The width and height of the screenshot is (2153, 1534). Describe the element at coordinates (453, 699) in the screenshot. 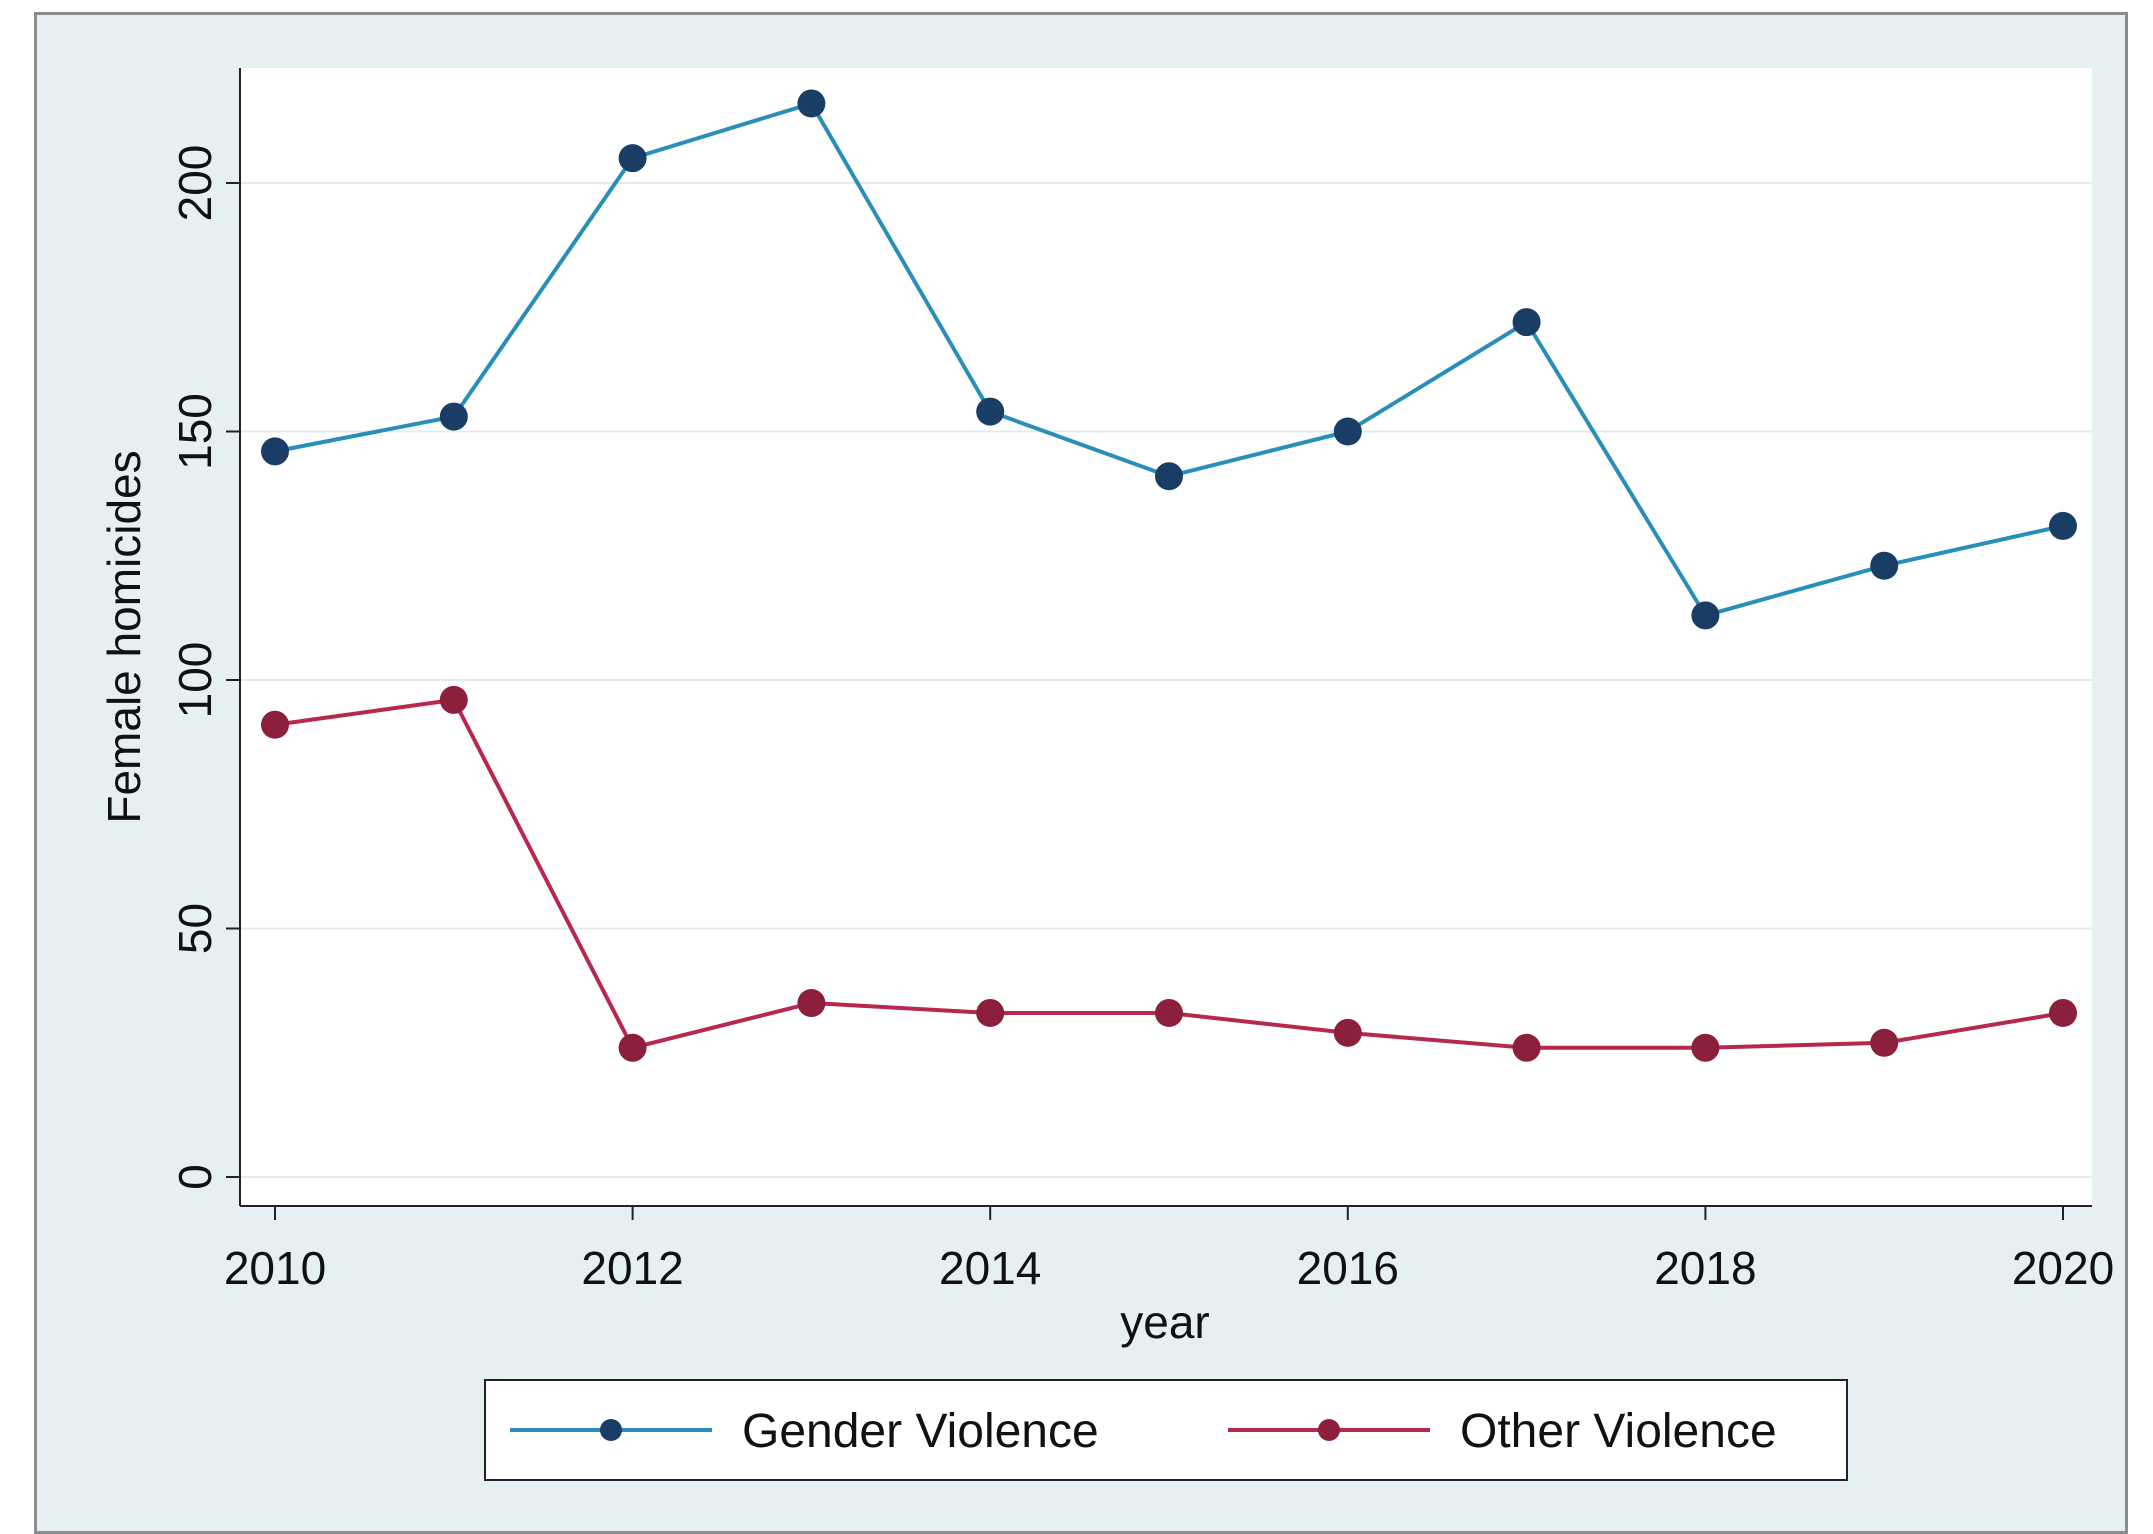

I see `point-other-violence-2011` at that location.